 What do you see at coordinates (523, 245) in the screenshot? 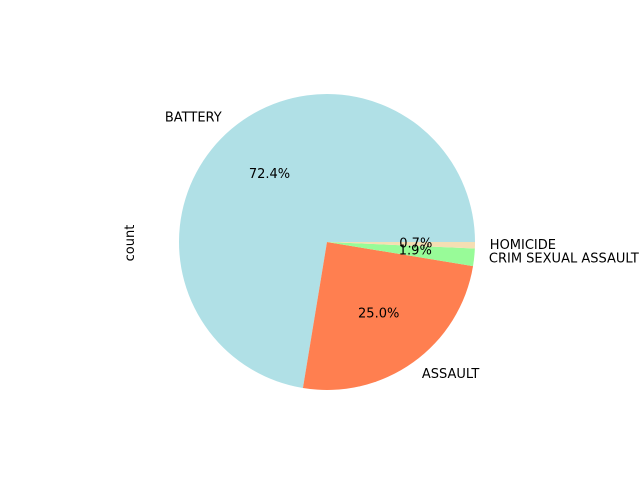
I see `slice-label: HOMICIDE` at bounding box center [523, 245].